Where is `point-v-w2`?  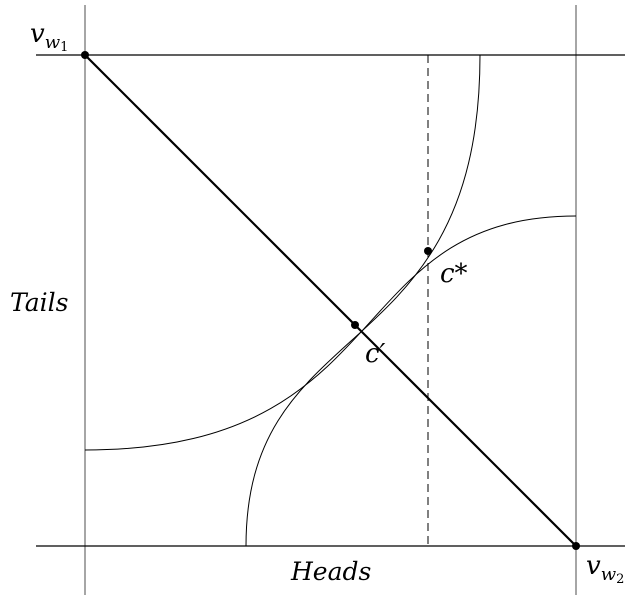 point-v-w2 is located at coordinates (576, 546).